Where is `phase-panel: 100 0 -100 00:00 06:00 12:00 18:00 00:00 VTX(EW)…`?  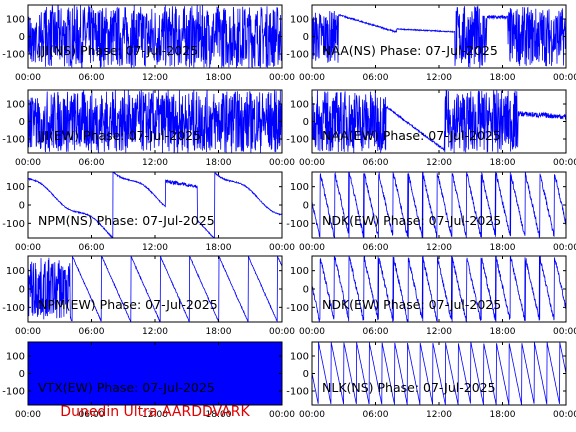 phase-panel: 100 0 -100 00:00 06:00 12:00 18:00 00:00 VTX(EW)… is located at coordinates (148, 380).